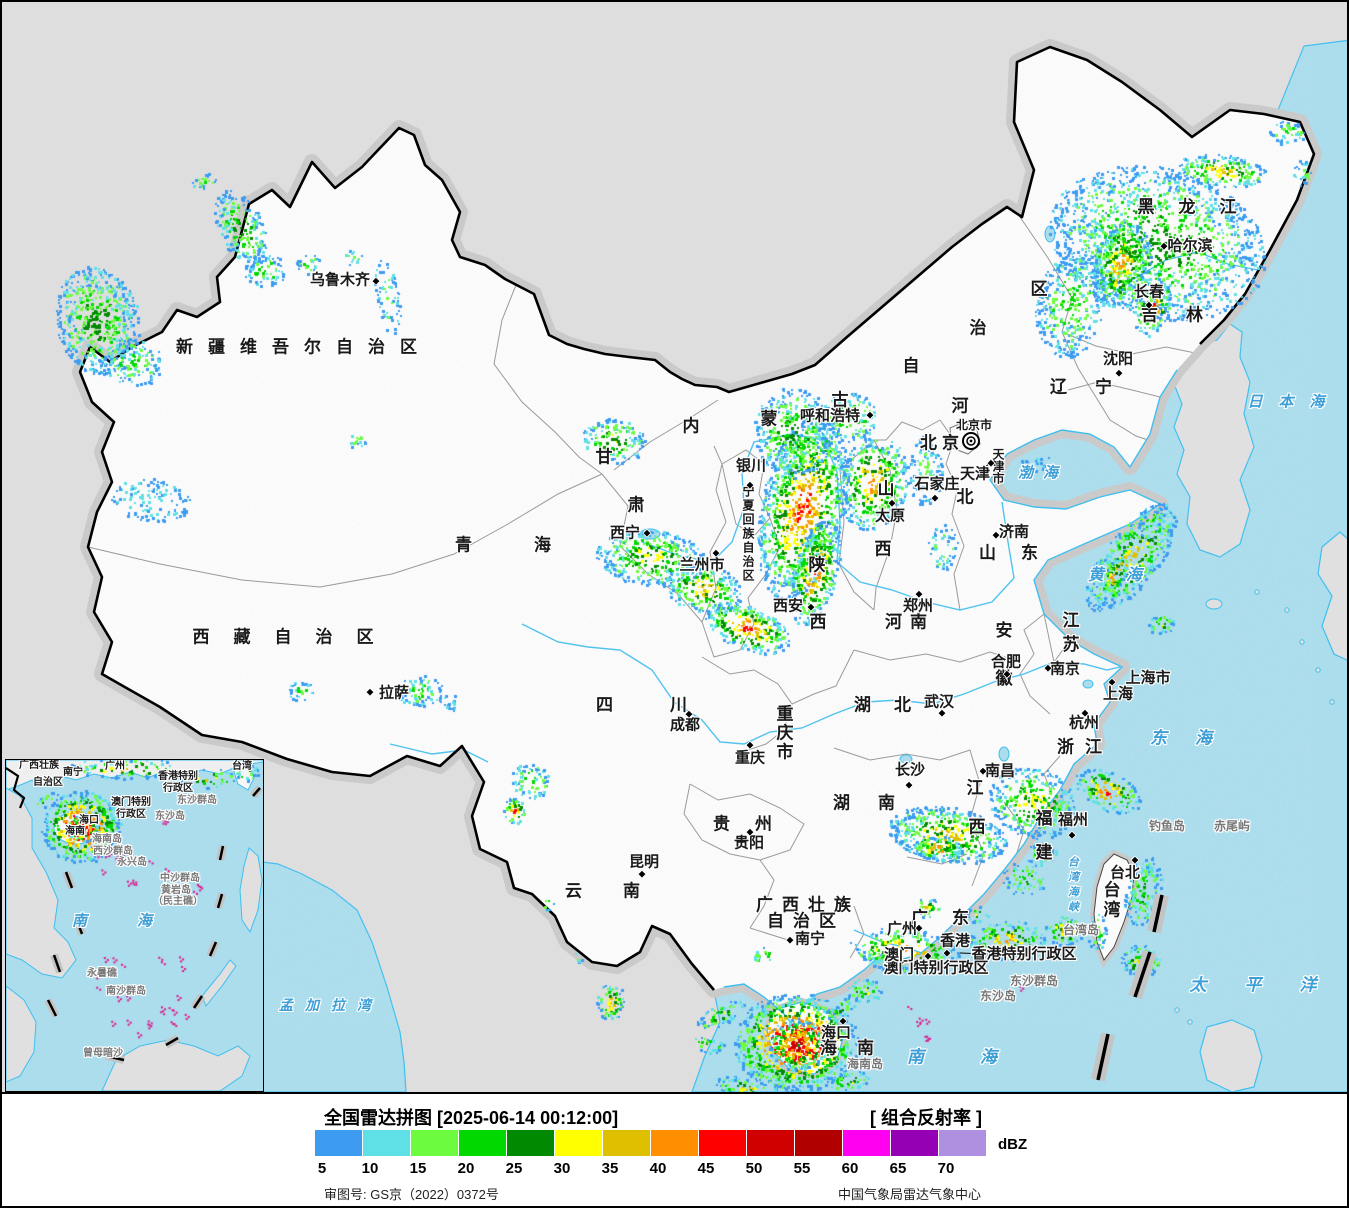 This screenshot has height=1208, width=1349. What do you see at coordinates (115, 766) in the screenshot?
I see `inset-label: 广州` at bounding box center [115, 766].